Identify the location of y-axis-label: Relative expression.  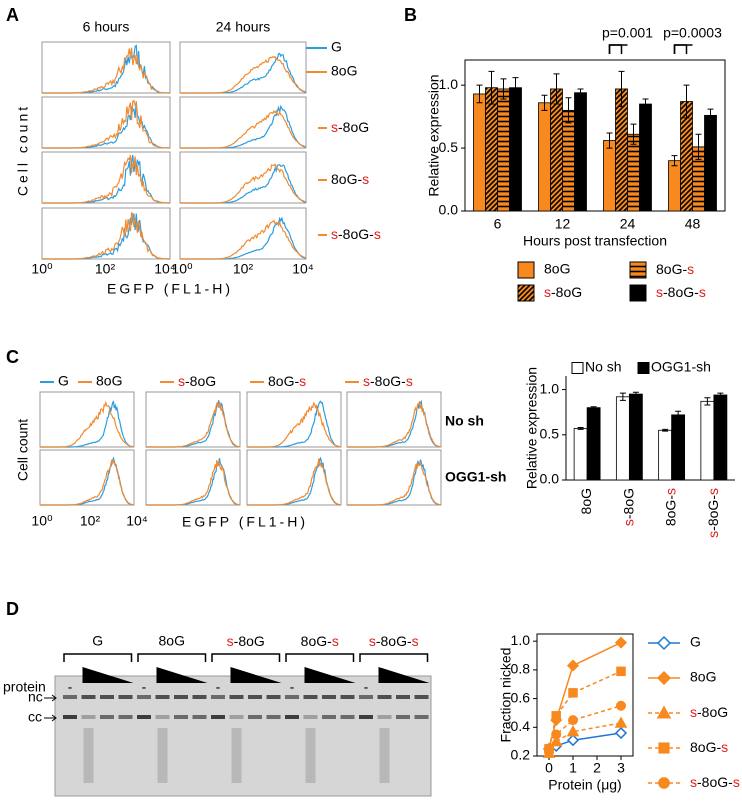
(532, 428).